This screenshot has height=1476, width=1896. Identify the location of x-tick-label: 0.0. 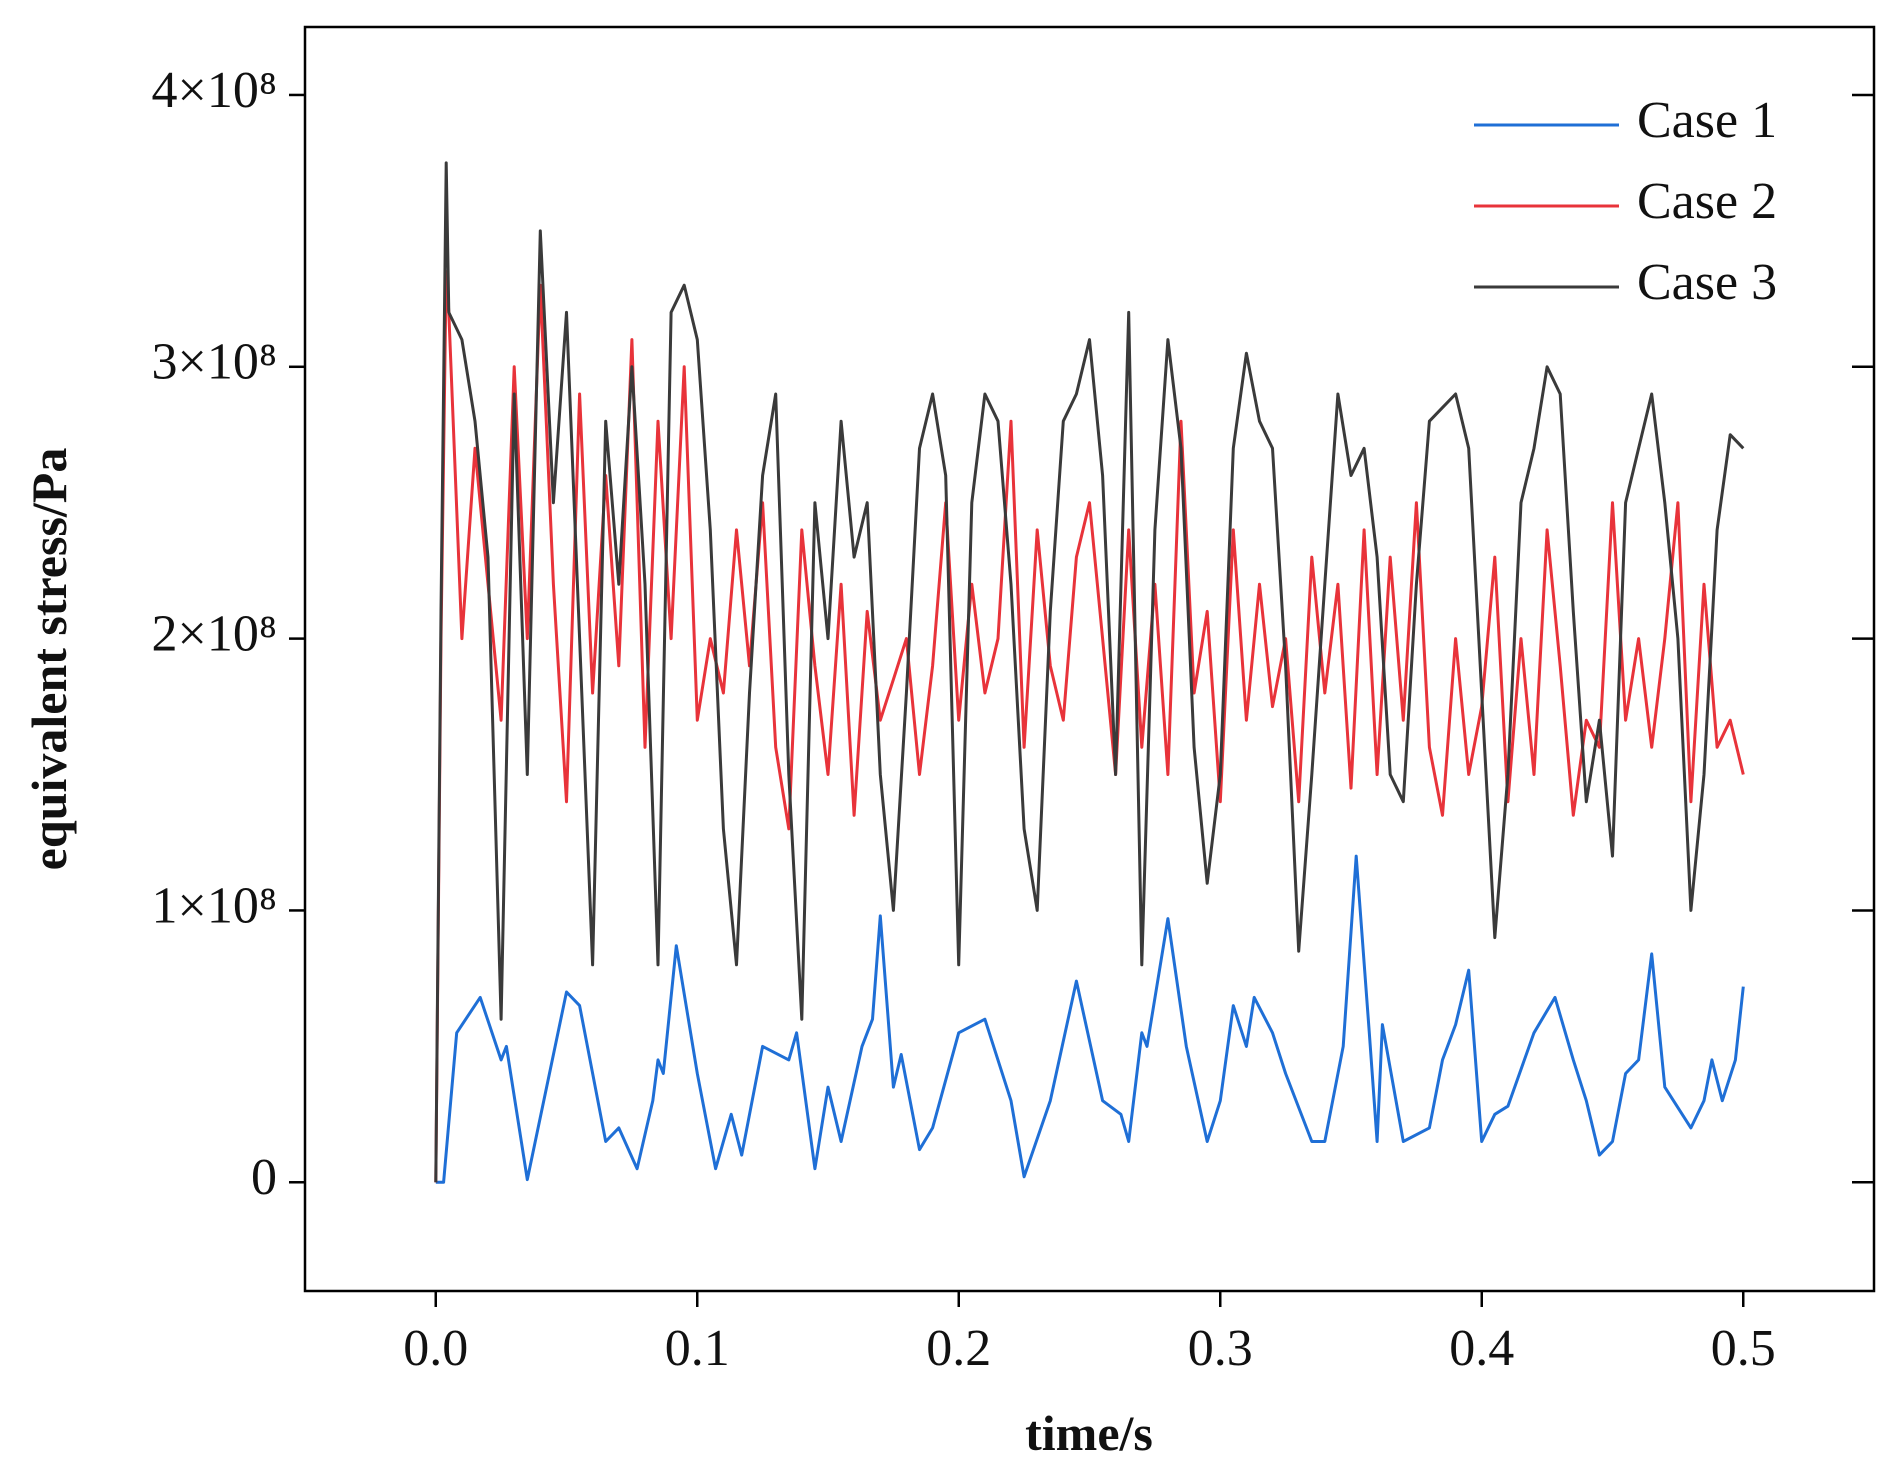
(435, 1348).